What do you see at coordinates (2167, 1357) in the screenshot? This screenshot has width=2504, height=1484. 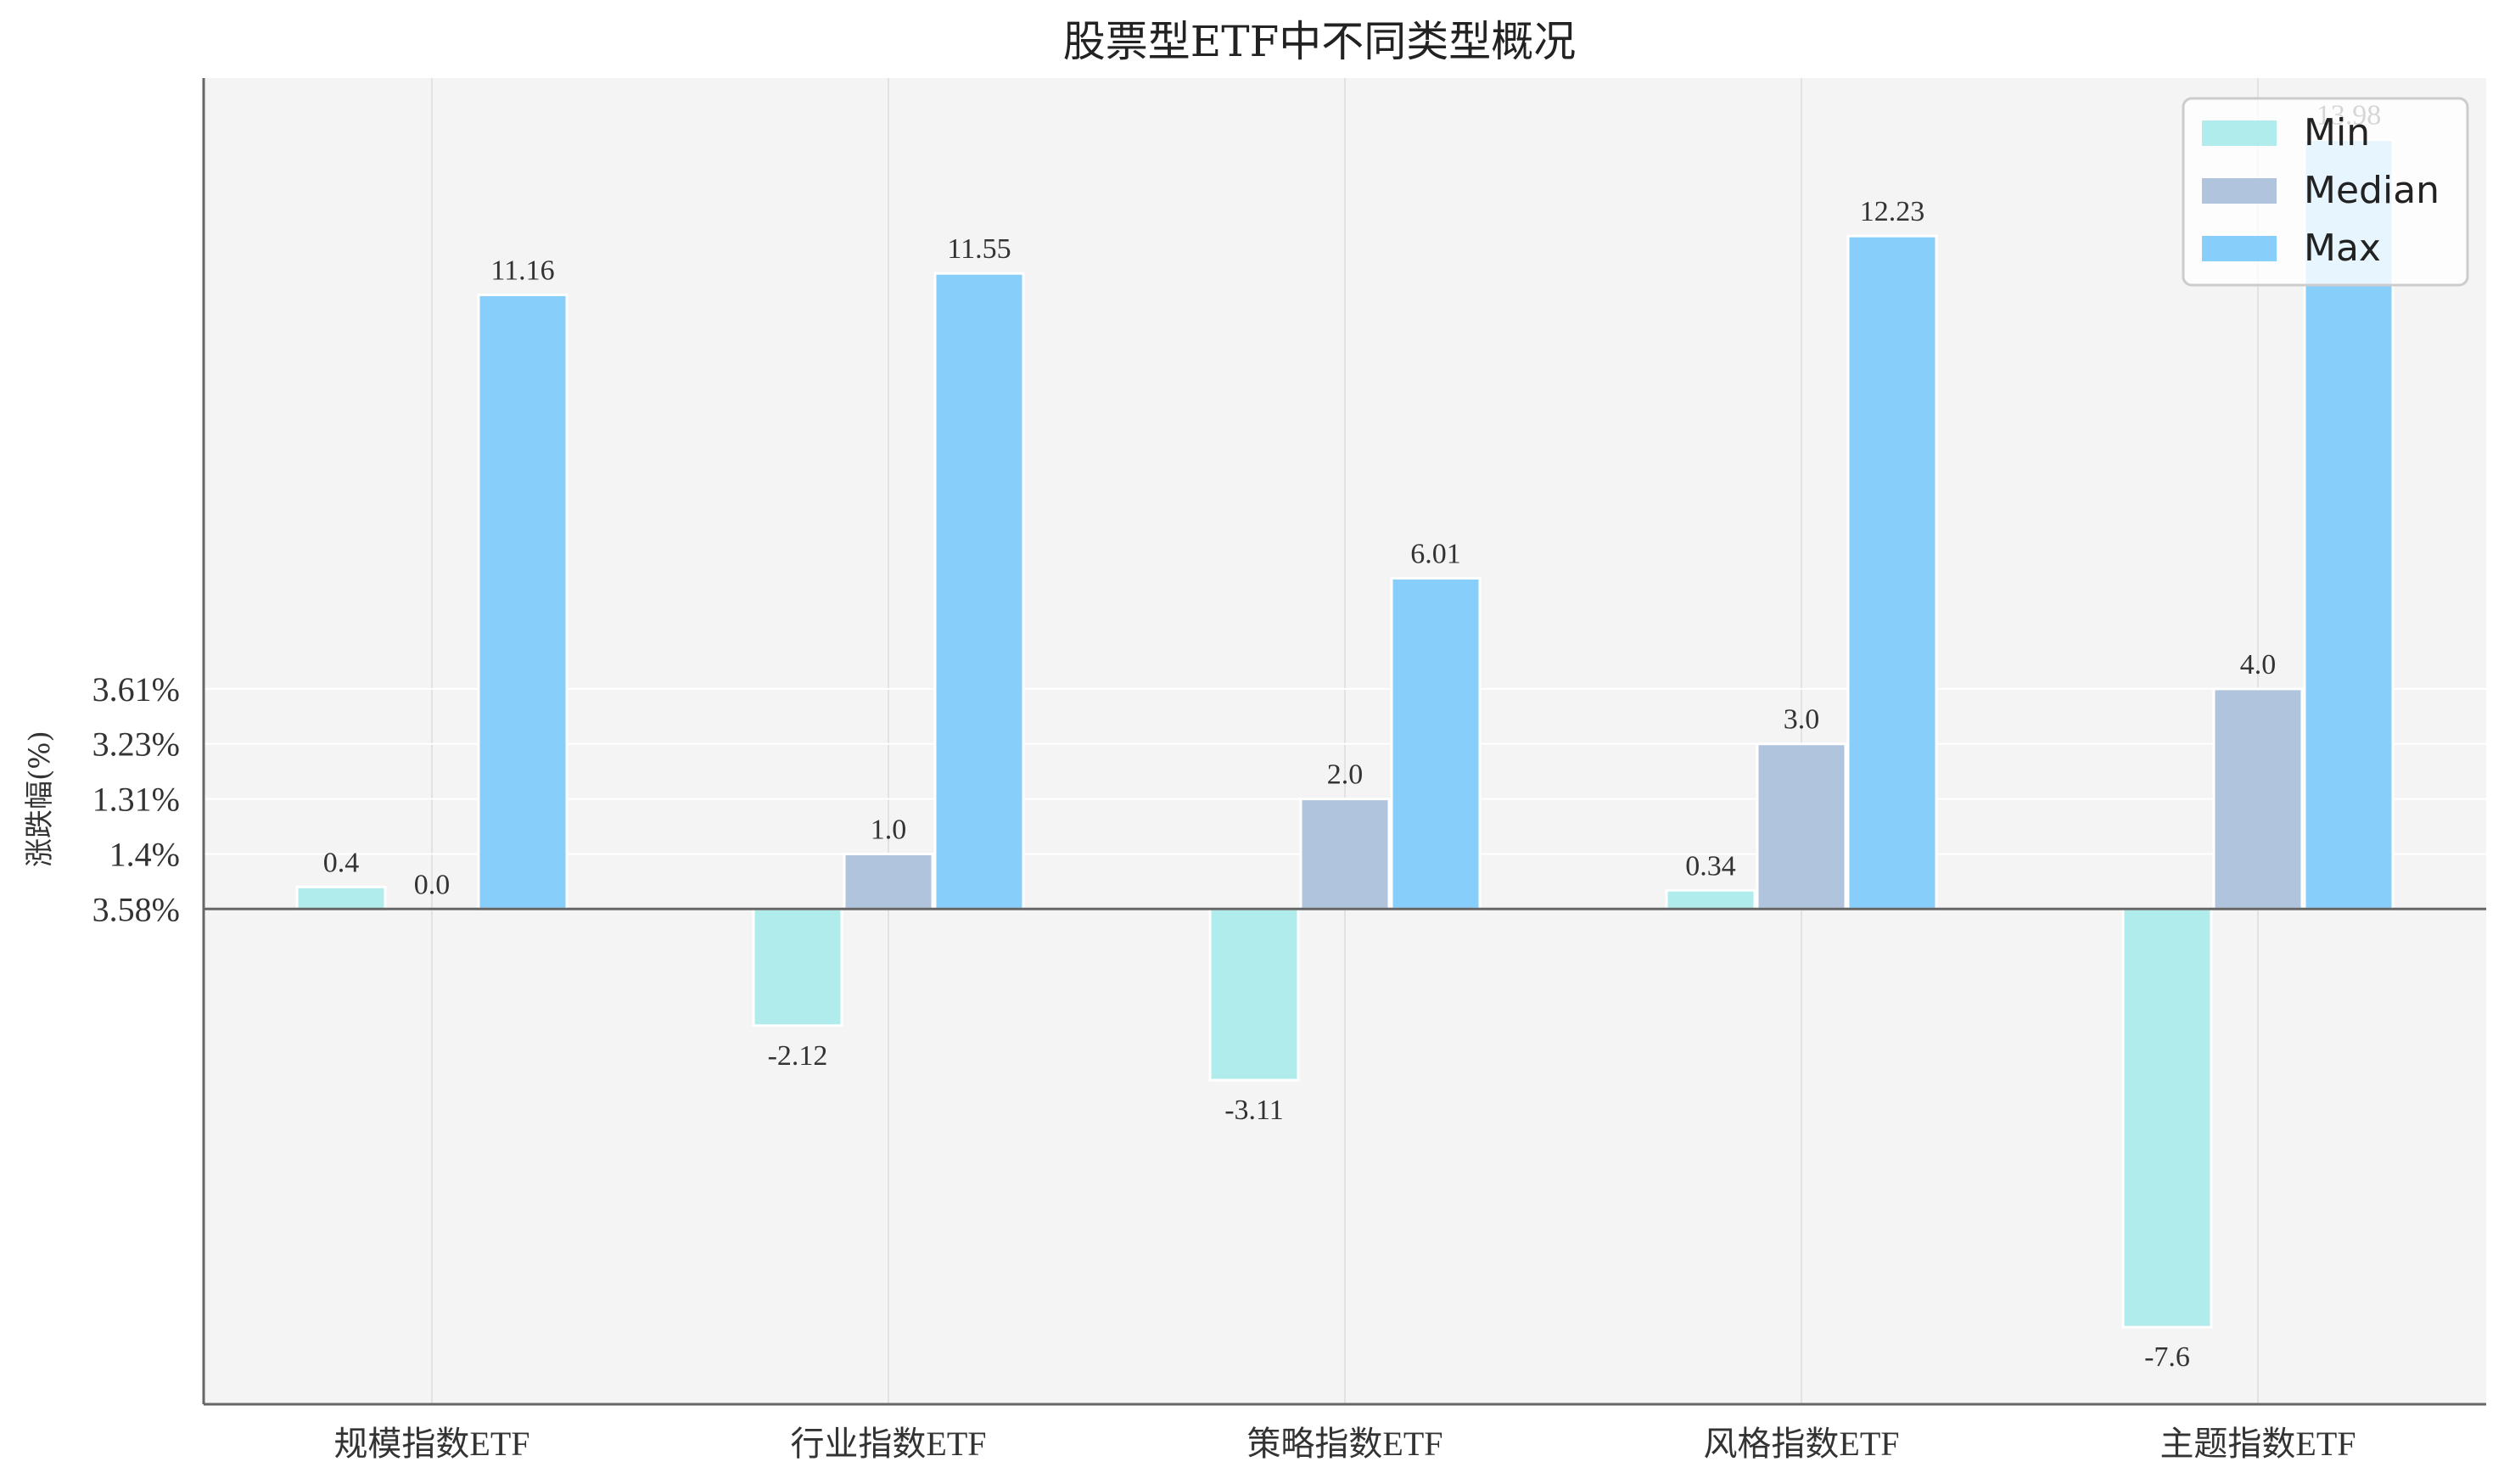 I see `data-label: -7.6` at bounding box center [2167, 1357].